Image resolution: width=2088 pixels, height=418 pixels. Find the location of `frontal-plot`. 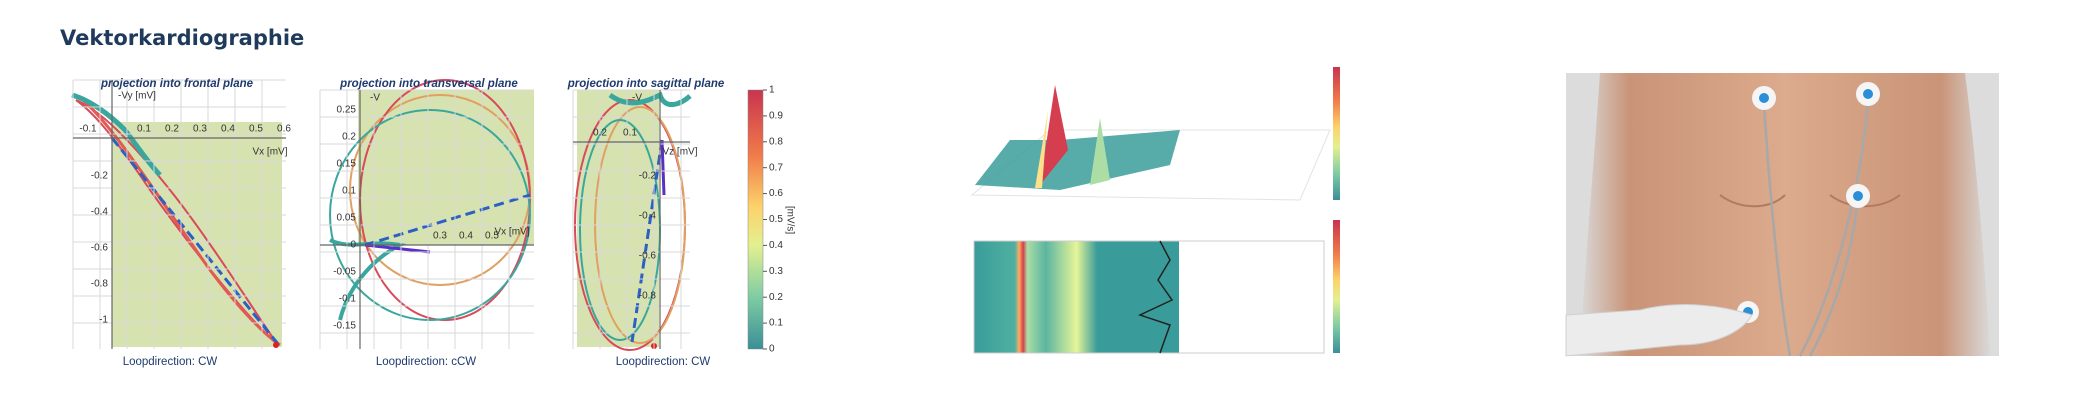

frontal-plot is located at coordinates (176, 220).